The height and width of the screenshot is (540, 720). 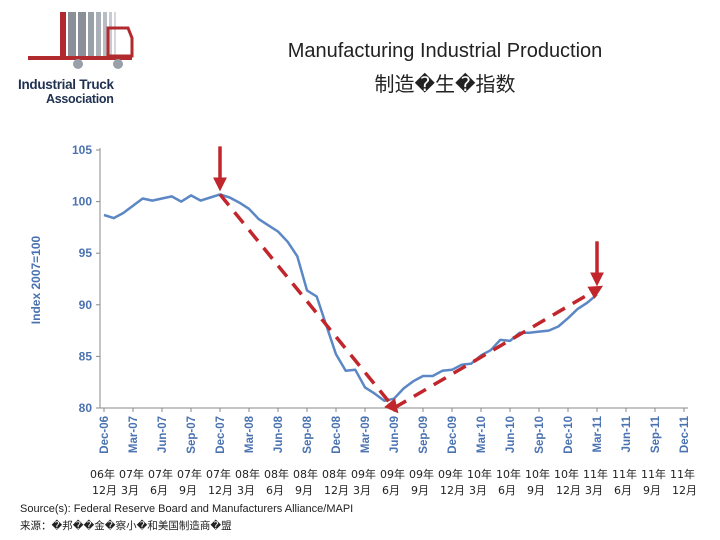 I want to click on cn-tick-label: 06年, so click(x=102, y=474).